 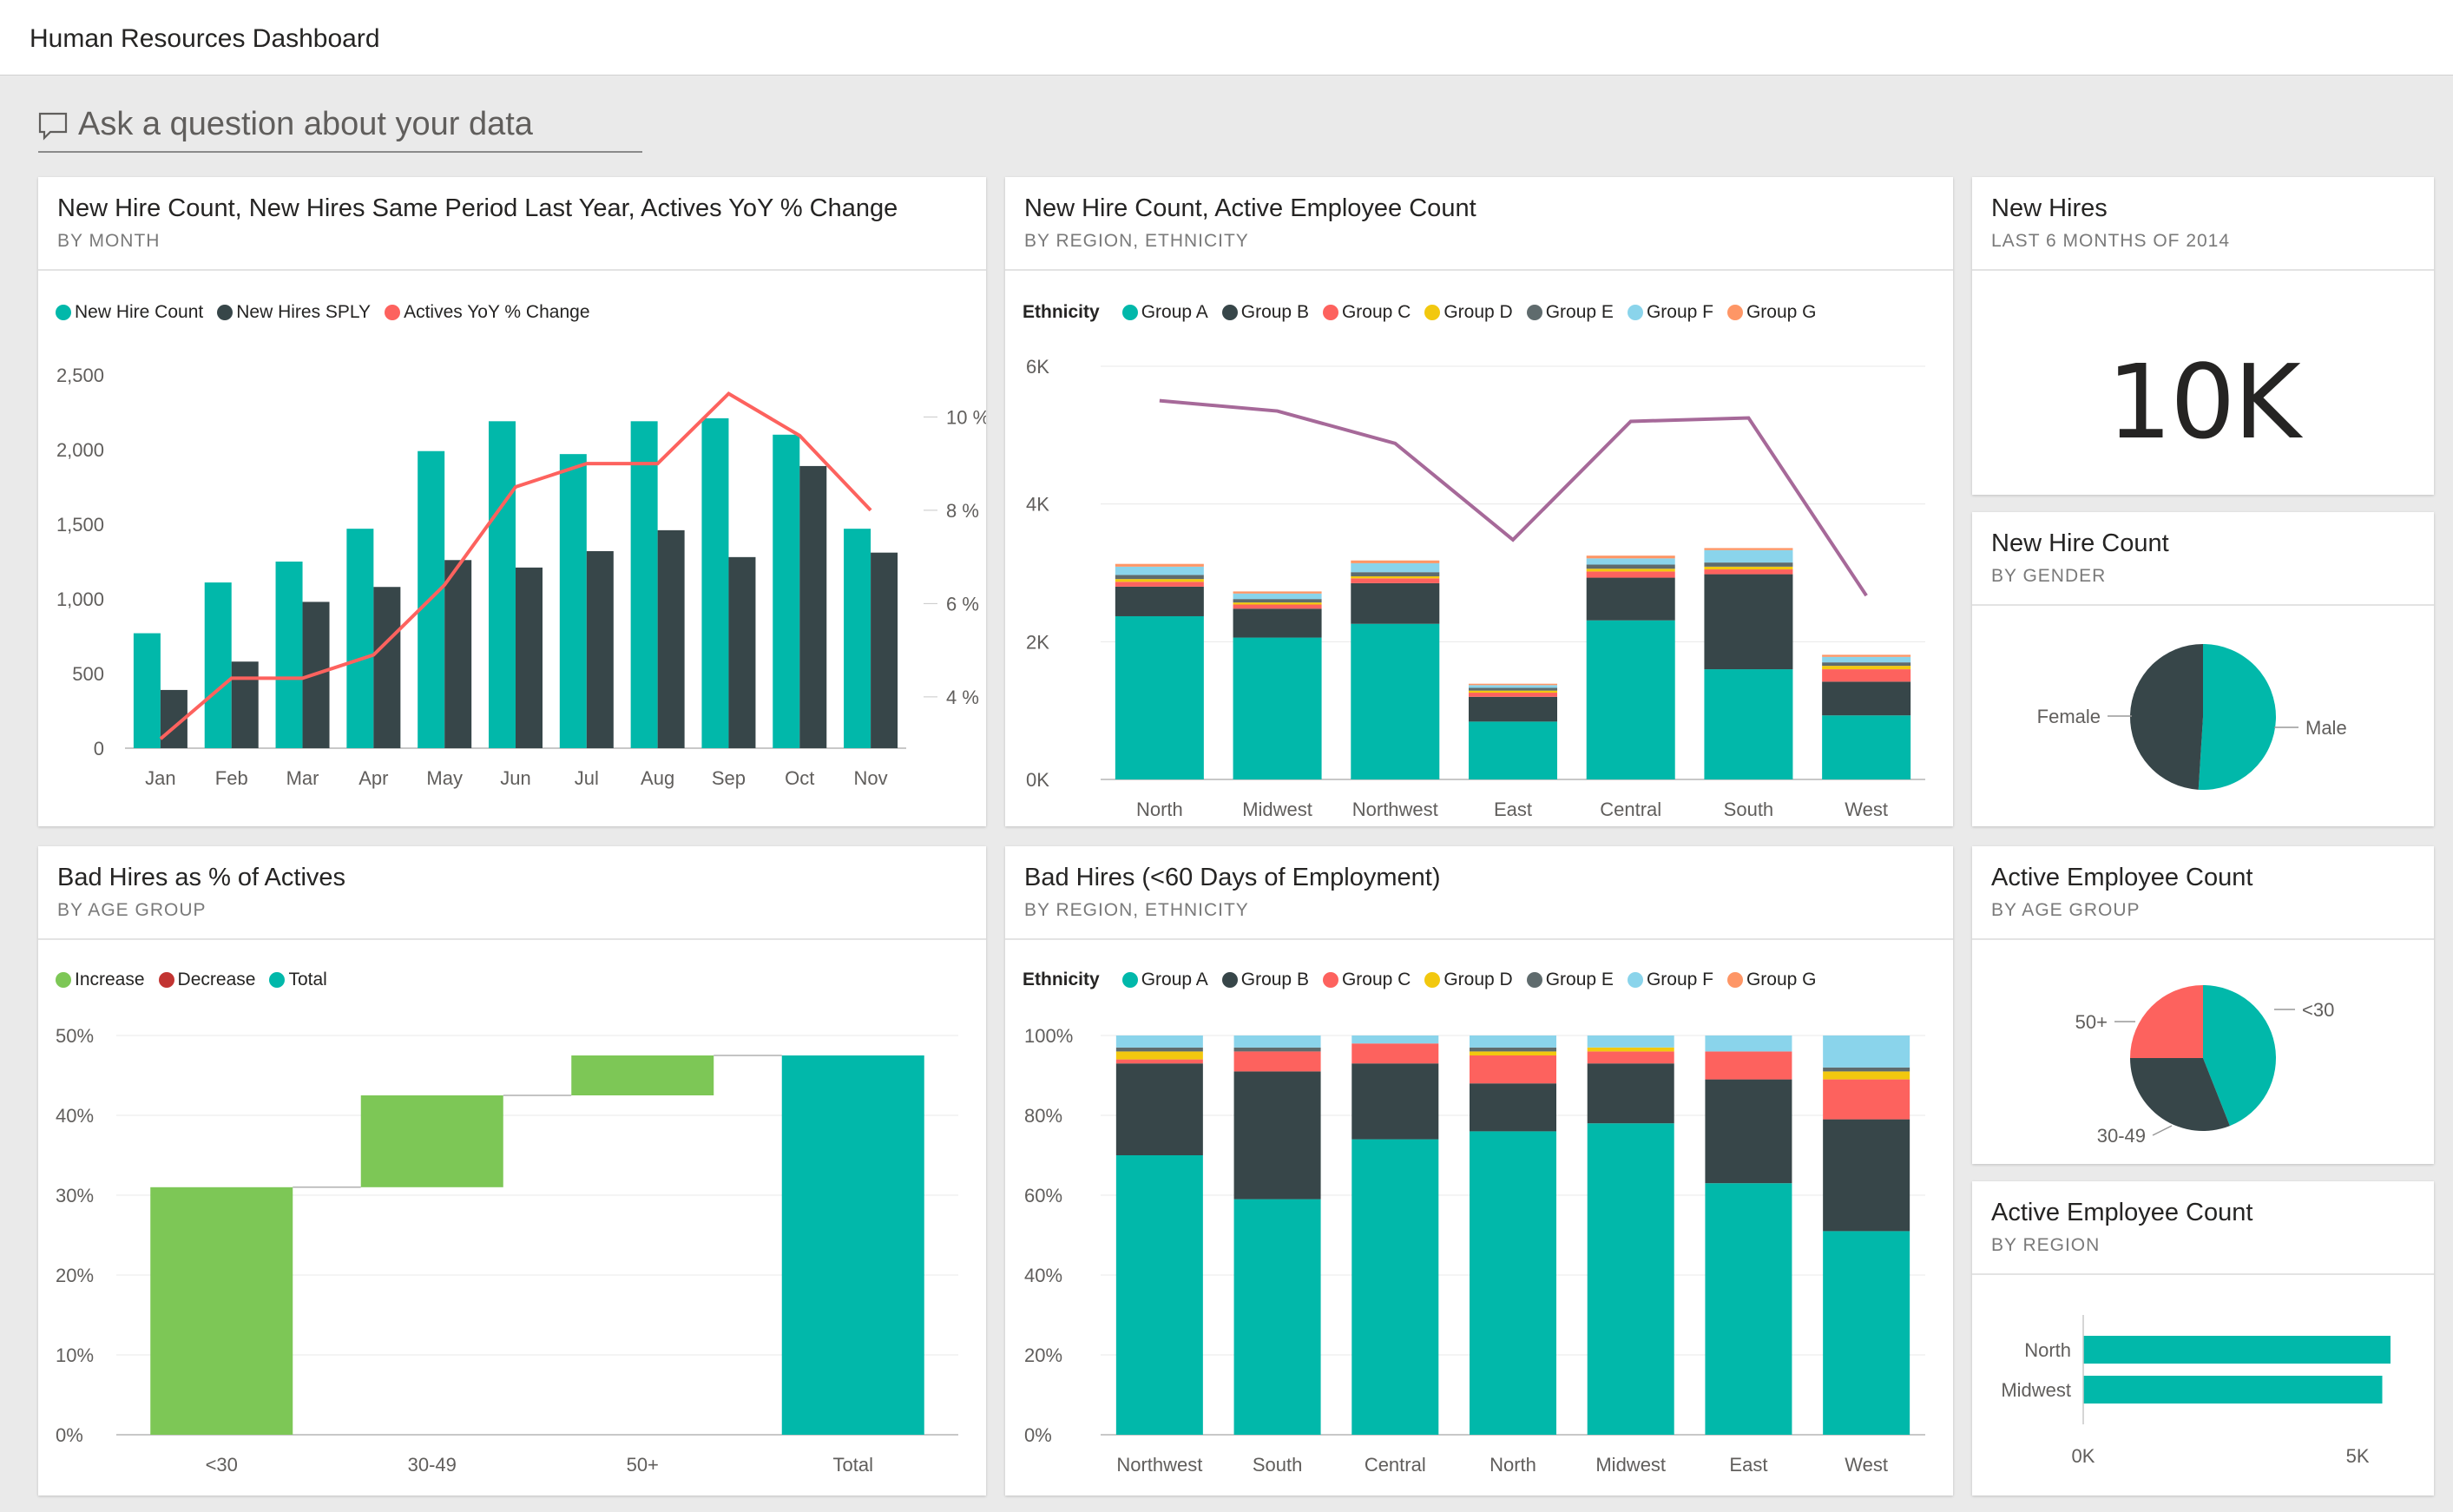 What do you see at coordinates (1513, 1465) in the screenshot?
I see `x-tick-label: North` at bounding box center [1513, 1465].